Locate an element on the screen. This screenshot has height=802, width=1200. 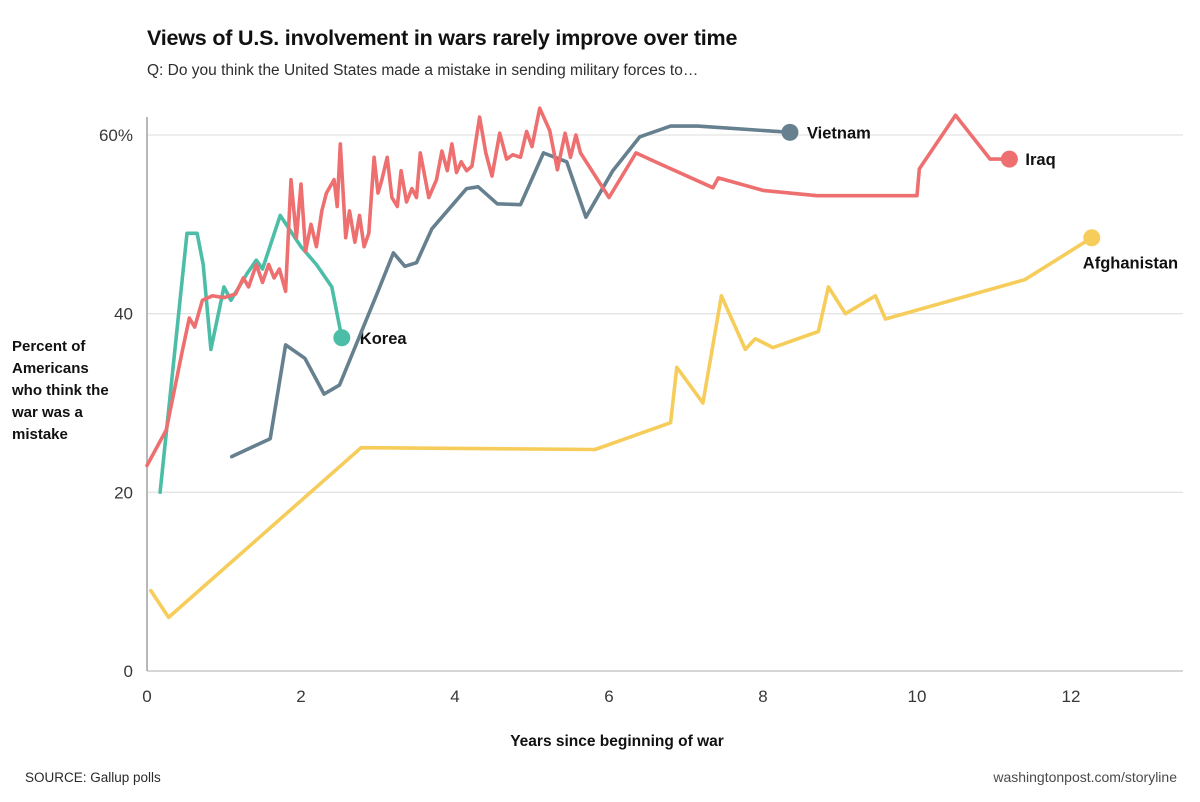
line-korea is located at coordinates (251, 354).